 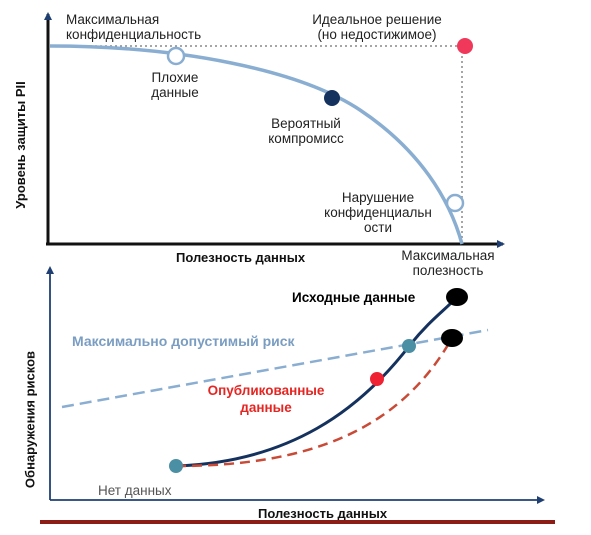 What do you see at coordinates (323, 513) in the screenshot?
I see `bottom-x-axis-label: Полезность данных` at bounding box center [323, 513].